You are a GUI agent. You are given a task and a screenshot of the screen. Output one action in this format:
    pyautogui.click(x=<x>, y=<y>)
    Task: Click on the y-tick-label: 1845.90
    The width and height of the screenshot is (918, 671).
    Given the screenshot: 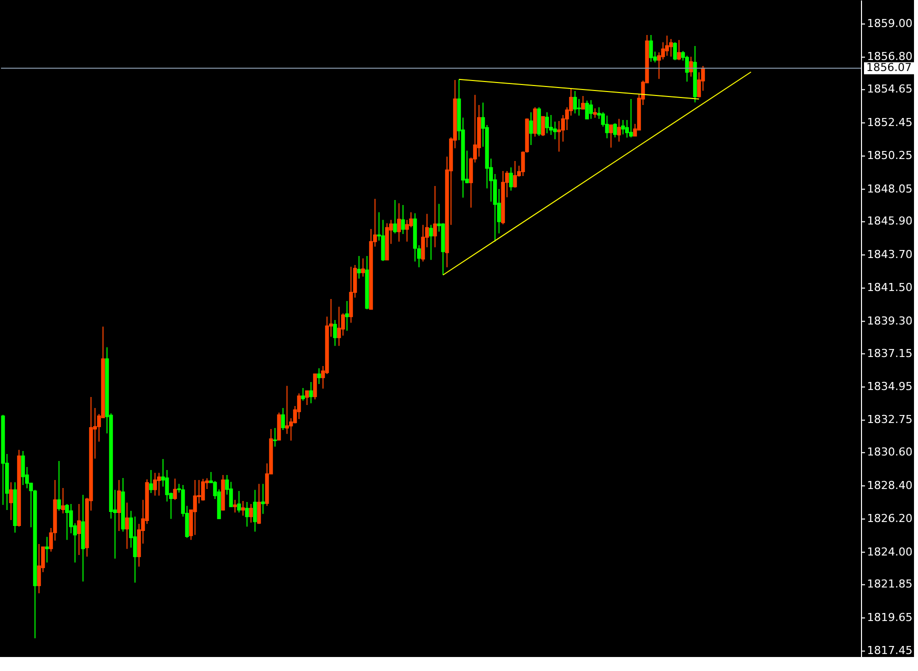 What is the action you would take?
    pyautogui.click(x=889, y=221)
    